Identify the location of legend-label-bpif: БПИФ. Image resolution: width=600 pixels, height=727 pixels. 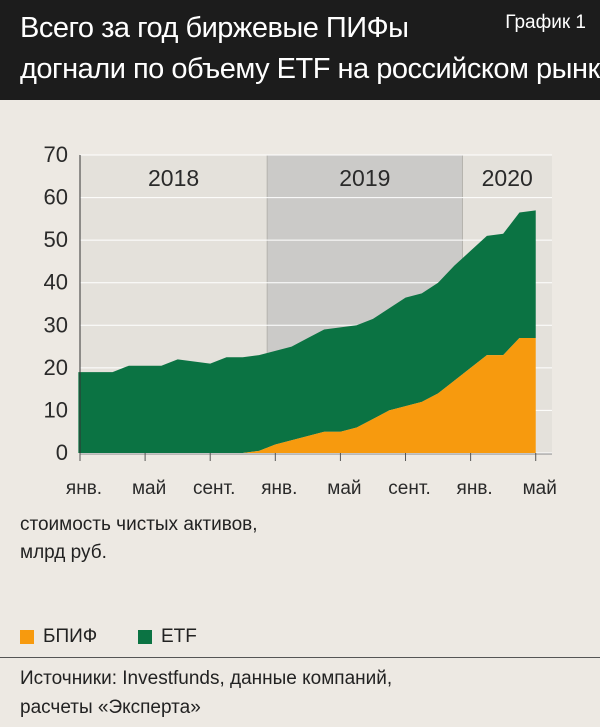
(70, 636).